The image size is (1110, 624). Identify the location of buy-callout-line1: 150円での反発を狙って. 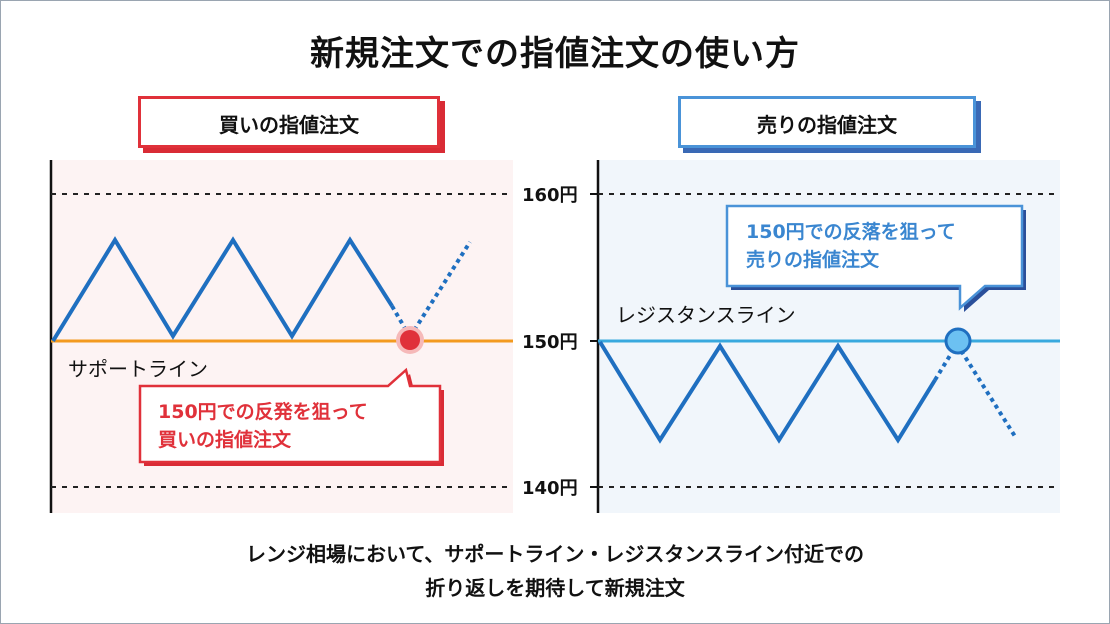
(263, 411).